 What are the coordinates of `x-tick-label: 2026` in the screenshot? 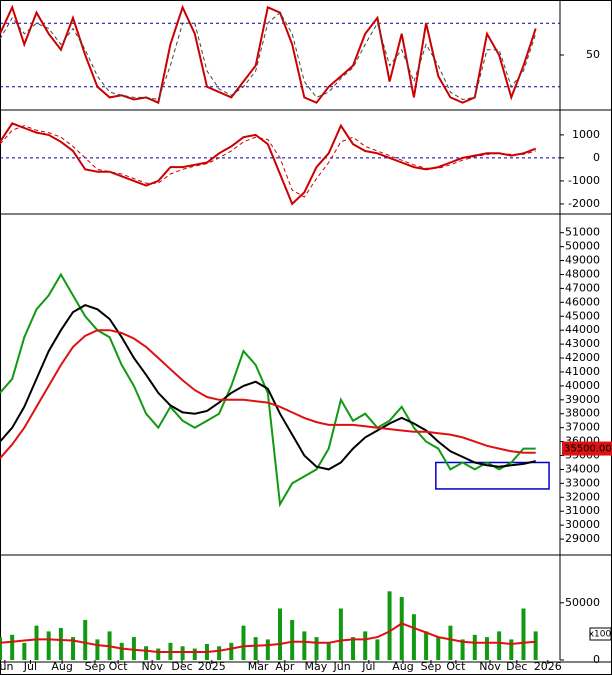 It's located at (548, 666).